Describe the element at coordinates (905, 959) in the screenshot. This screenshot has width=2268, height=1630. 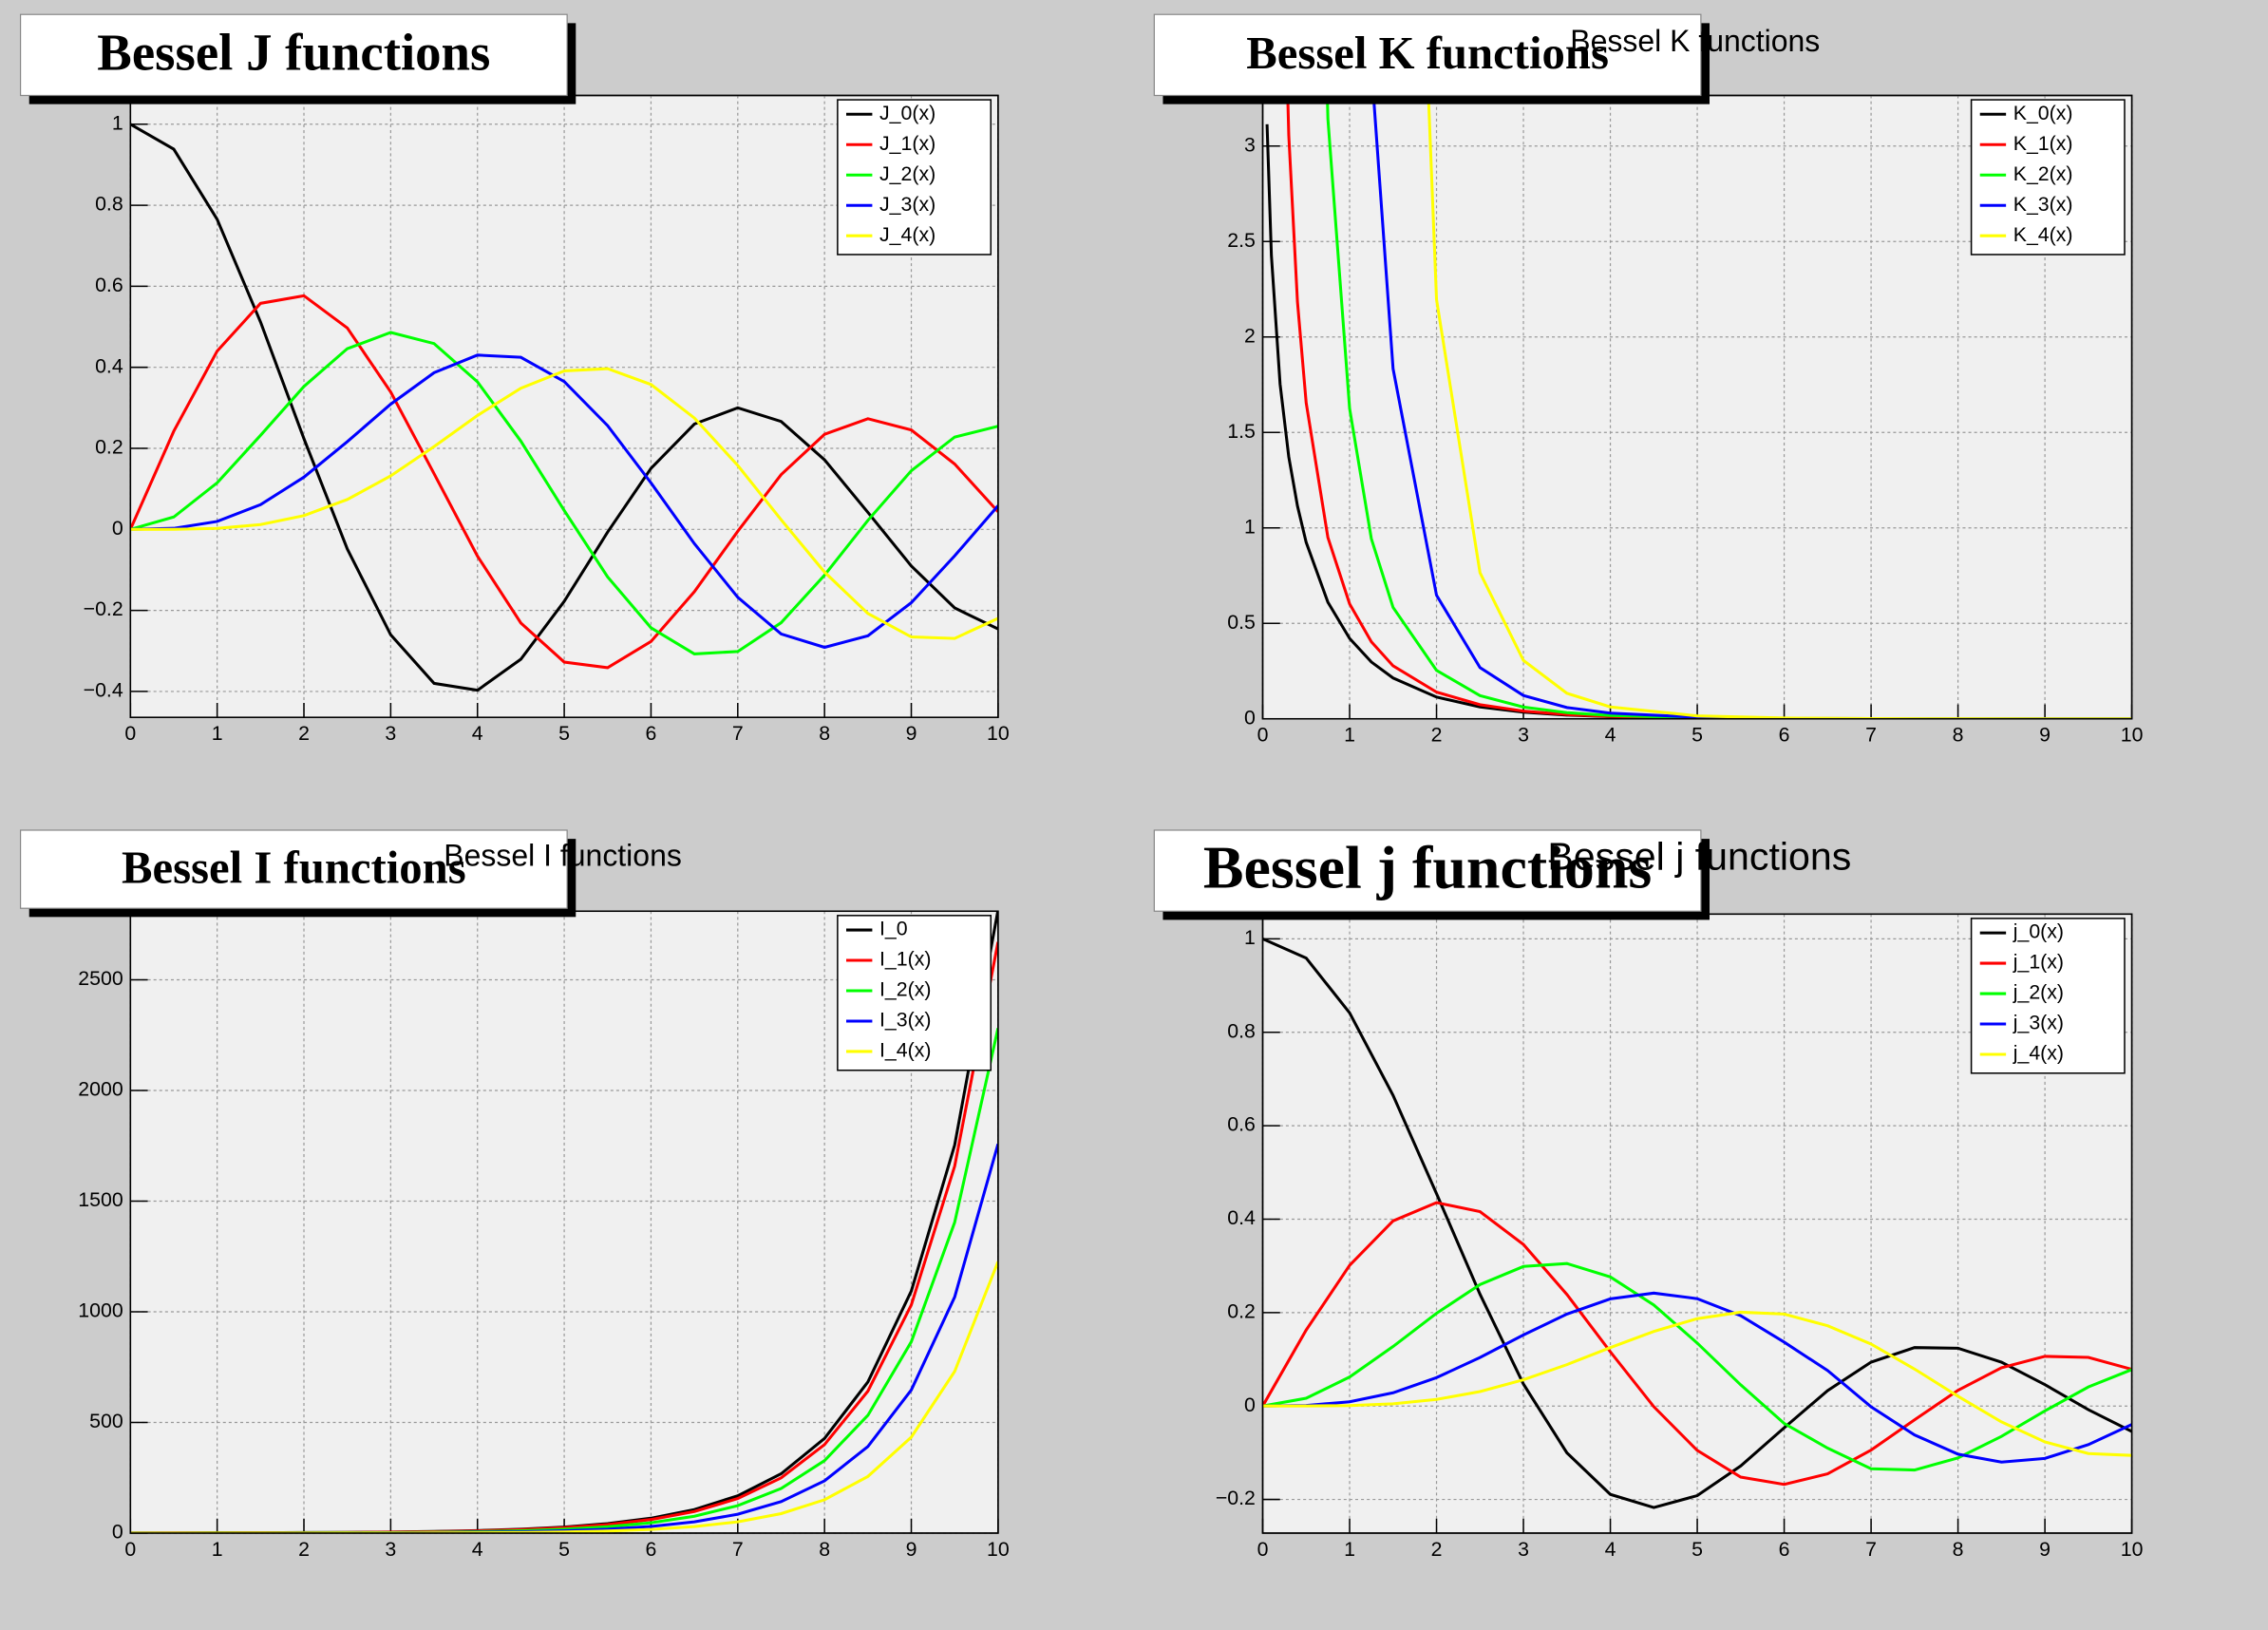
I see `legend-label: I_1(x)` at that location.